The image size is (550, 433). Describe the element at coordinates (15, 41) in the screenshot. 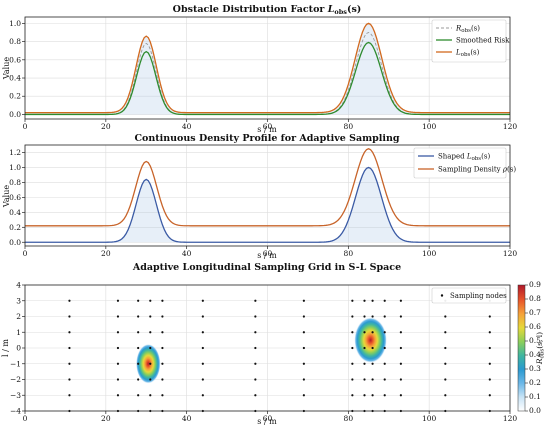

I see `chart1-ytick-label: 0.8` at that location.